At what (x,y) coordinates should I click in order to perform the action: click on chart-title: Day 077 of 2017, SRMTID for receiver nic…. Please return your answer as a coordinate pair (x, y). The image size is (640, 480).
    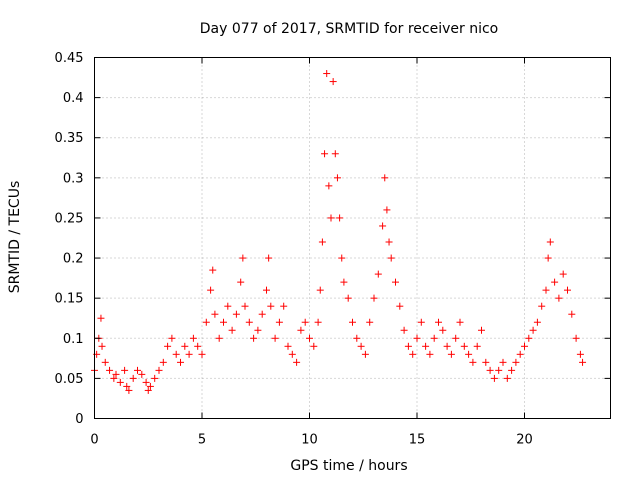
    Looking at the image, I should click on (349, 29).